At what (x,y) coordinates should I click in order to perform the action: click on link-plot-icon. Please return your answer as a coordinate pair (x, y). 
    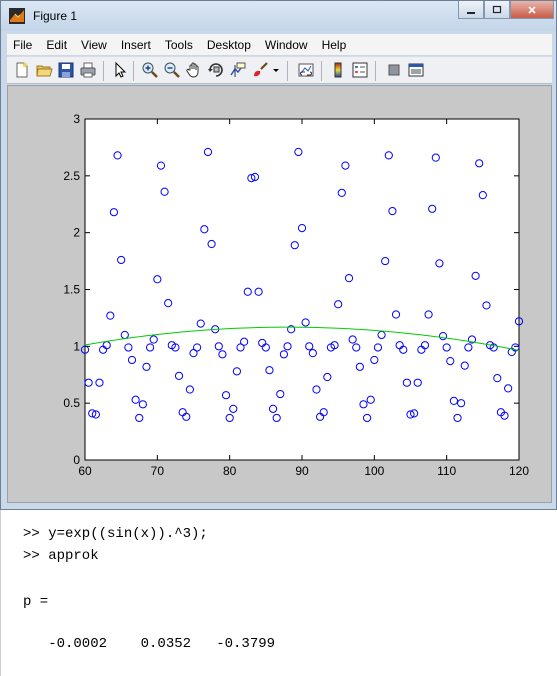
    Looking at the image, I should click on (306, 70).